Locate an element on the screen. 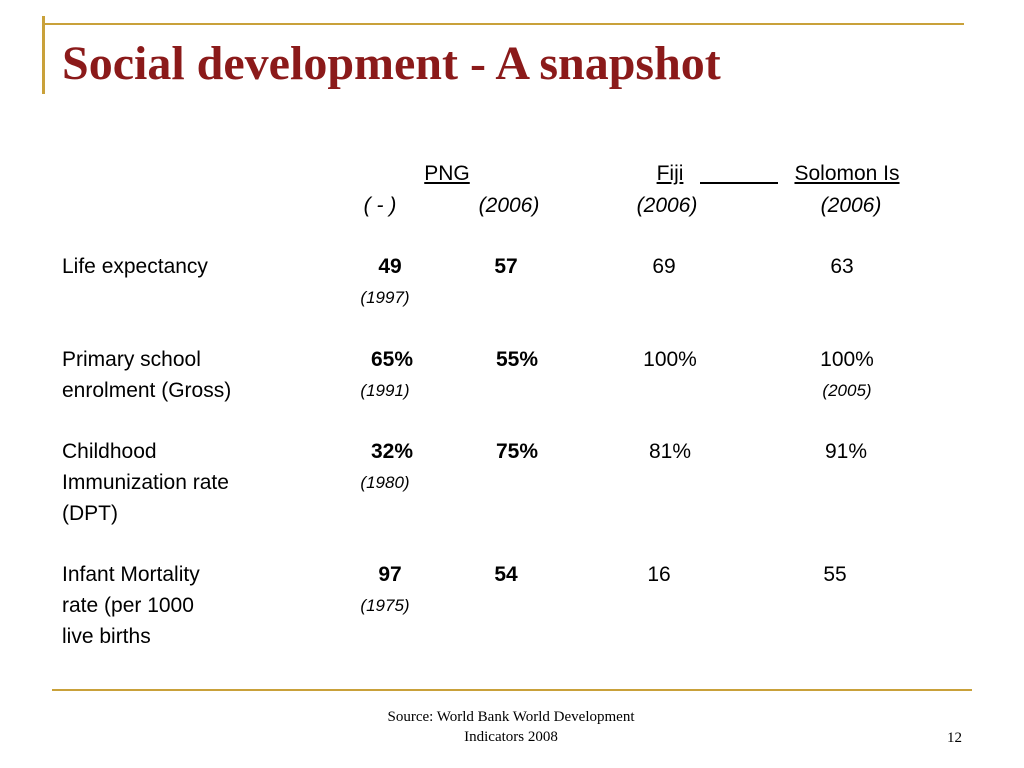 The width and height of the screenshot is (1024, 768). row-label-primary-school-2: enrolment (Gross) is located at coordinates (147, 390).